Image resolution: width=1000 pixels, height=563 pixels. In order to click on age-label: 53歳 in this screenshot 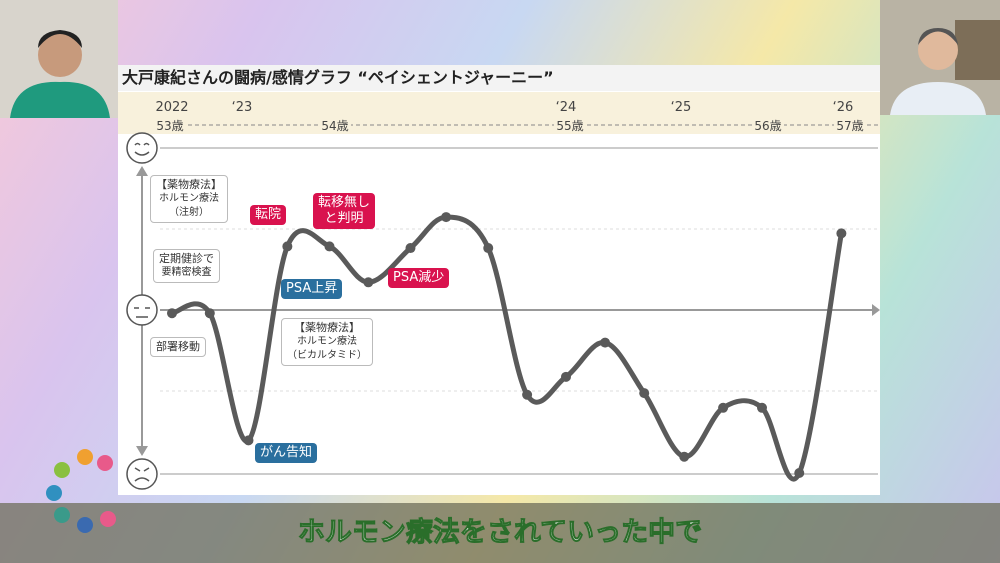, I will do `click(169, 126)`.